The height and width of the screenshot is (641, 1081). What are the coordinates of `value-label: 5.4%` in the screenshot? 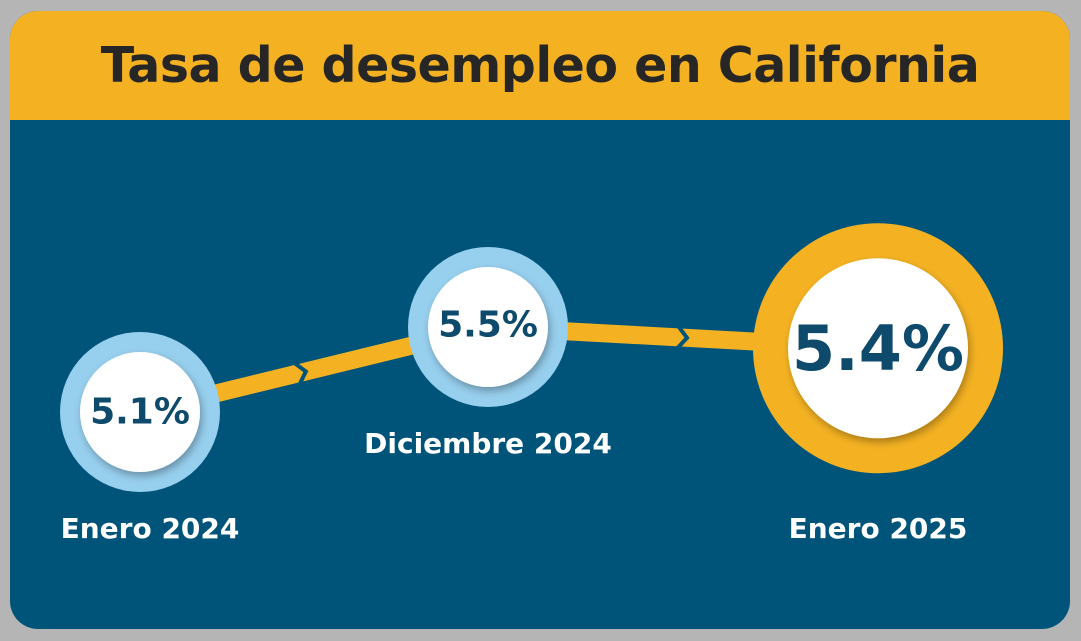 It's located at (878, 348).